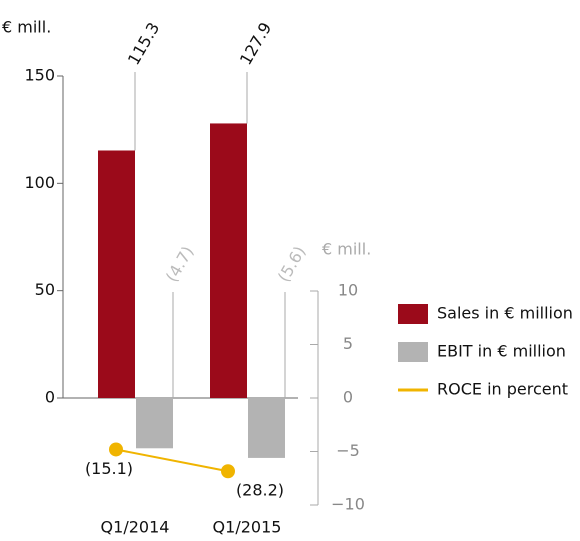 Image resolution: width=580 pixels, height=541 pixels. Describe the element at coordinates (135, 527) in the screenshot. I see `x-tick-label: Q1/2014` at that location.